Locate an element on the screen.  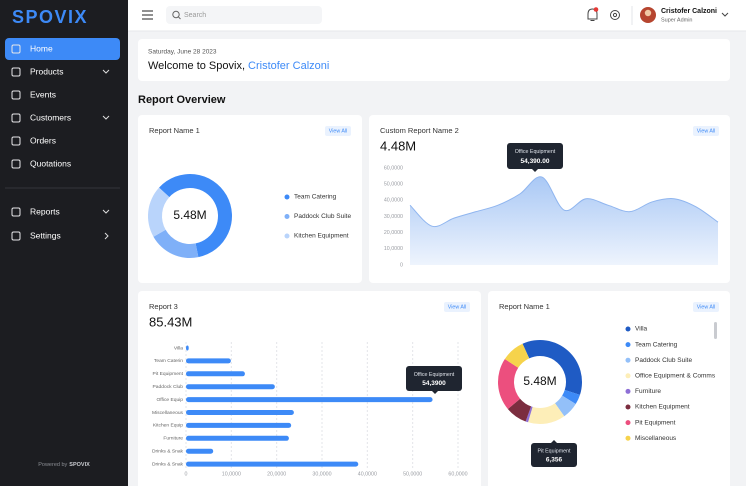
category-label: Pit Equipment is located at coordinates (168, 374).